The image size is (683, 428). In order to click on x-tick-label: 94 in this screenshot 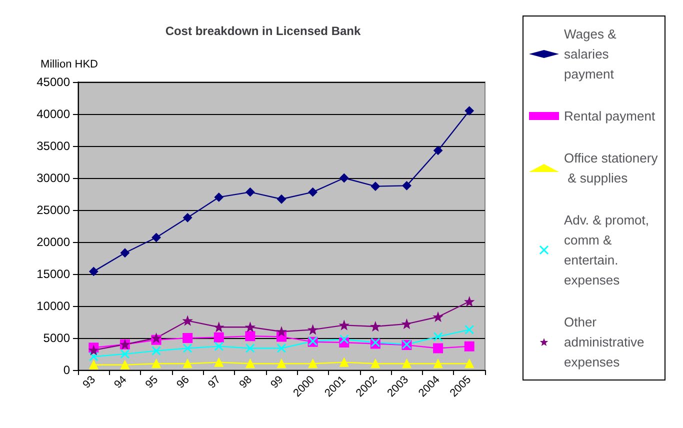, I will do `click(121, 382)`.